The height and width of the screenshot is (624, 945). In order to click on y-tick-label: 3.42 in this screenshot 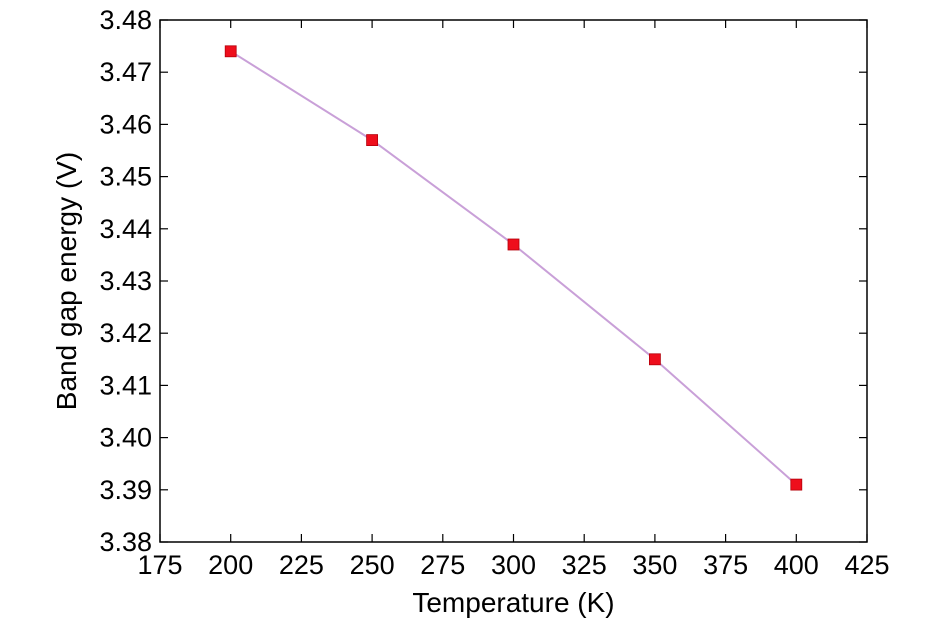, I will do `click(125, 333)`.